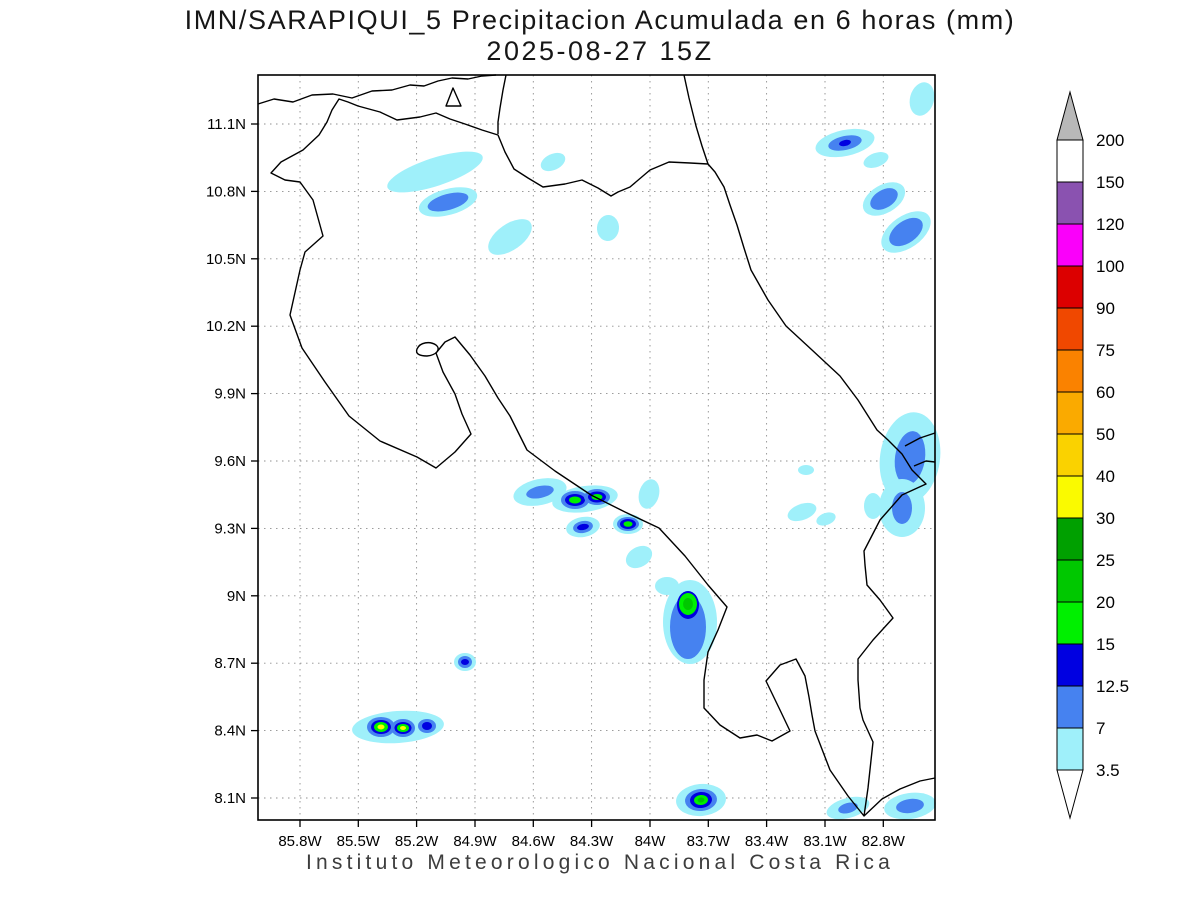 The width and height of the screenshot is (1200, 900). I want to click on lon-tick-label: 83.7W, so click(709, 841).